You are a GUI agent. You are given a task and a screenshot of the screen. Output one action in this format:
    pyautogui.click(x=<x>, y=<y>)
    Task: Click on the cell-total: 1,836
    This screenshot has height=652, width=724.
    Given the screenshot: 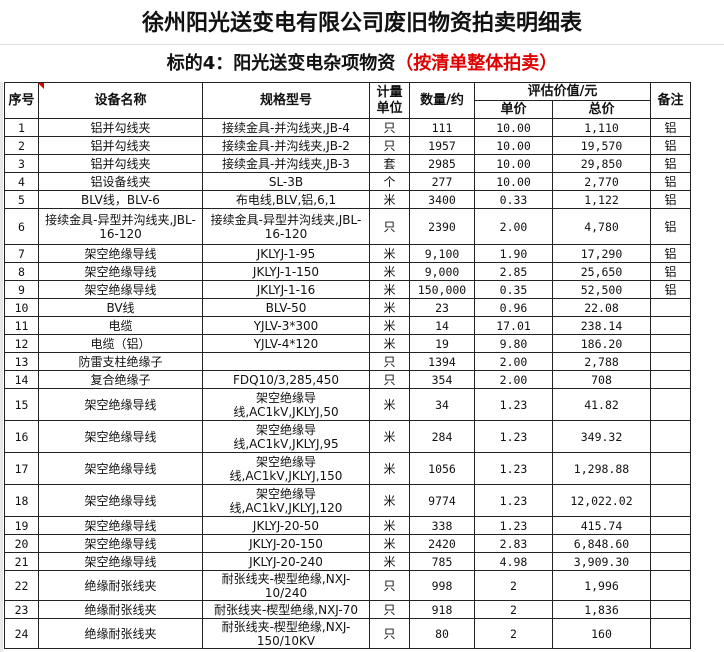 What is the action you would take?
    pyautogui.click(x=601, y=609)
    